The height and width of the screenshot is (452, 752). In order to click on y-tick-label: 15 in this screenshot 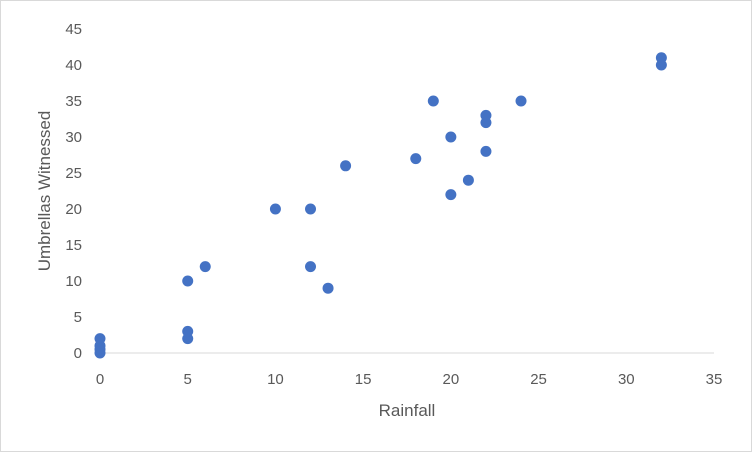, I will do `click(73, 245)`.